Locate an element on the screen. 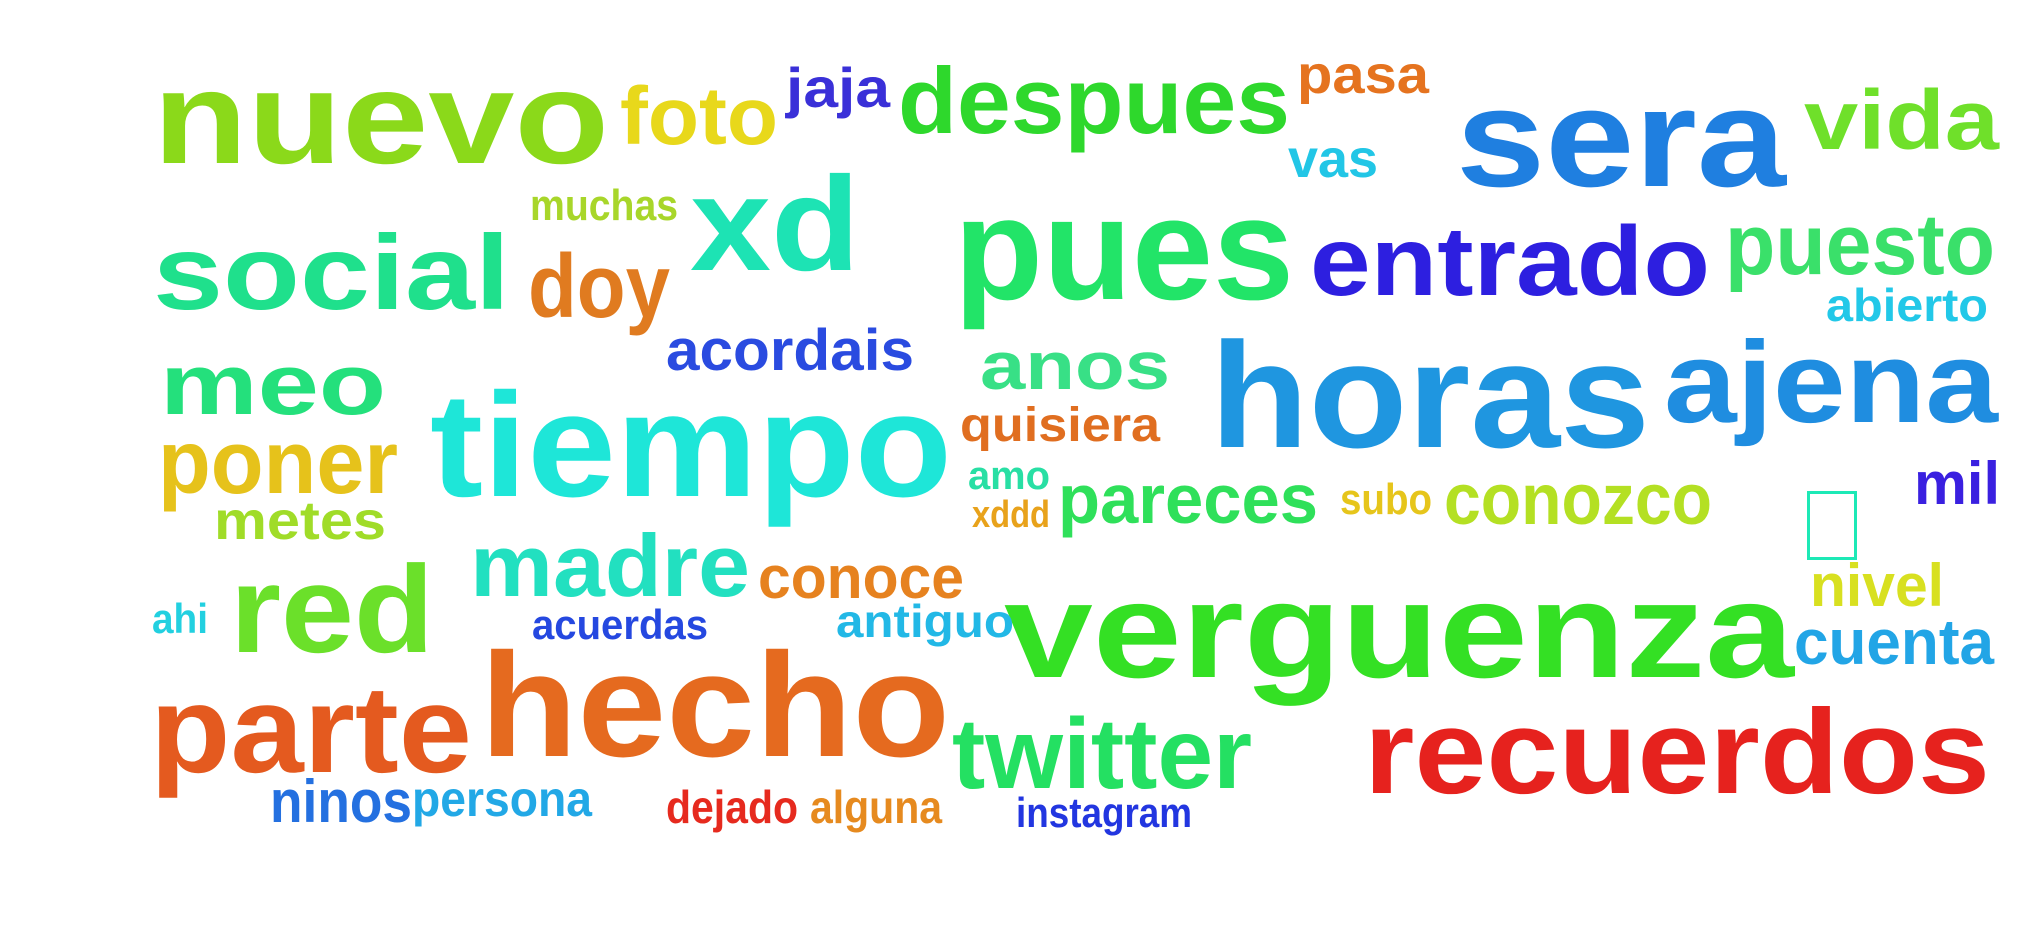 The width and height of the screenshot is (2028, 944). word-conozco: conozco is located at coordinates (1578, 500).